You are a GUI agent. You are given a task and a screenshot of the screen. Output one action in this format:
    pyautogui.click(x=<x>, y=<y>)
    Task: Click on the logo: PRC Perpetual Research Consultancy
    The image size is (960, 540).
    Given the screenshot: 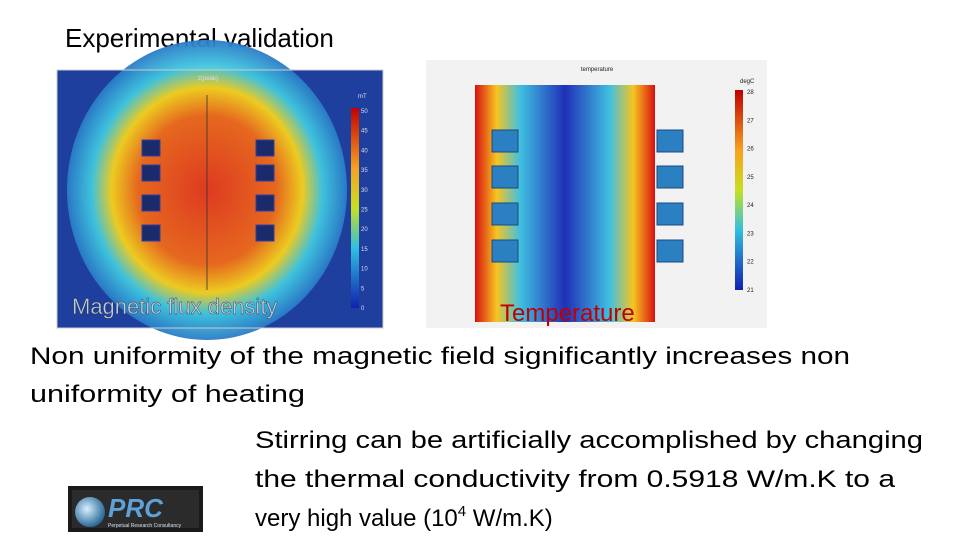 What is the action you would take?
    pyautogui.click(x=135, y=509)
    